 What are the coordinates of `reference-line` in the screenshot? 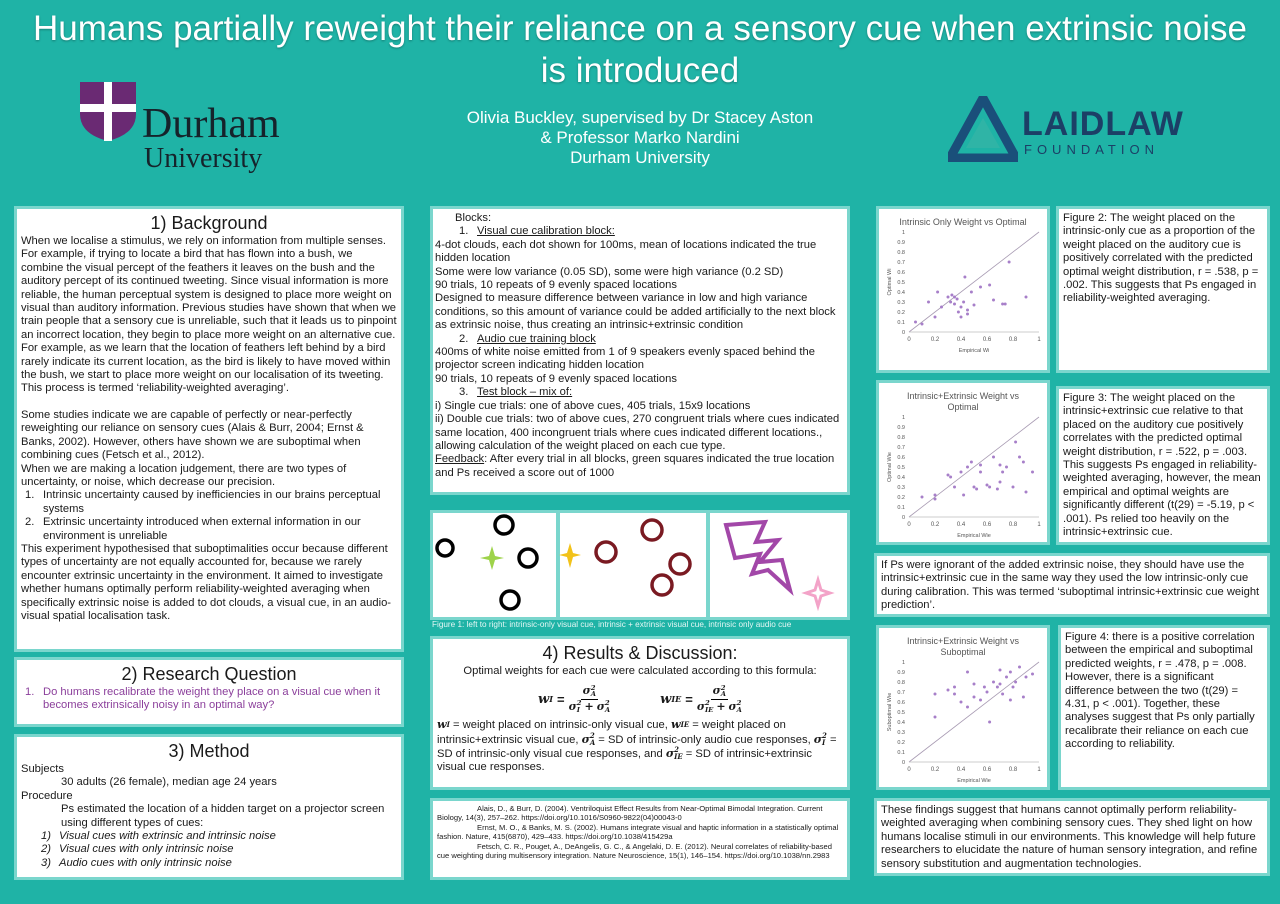 It's located at (974, 712).